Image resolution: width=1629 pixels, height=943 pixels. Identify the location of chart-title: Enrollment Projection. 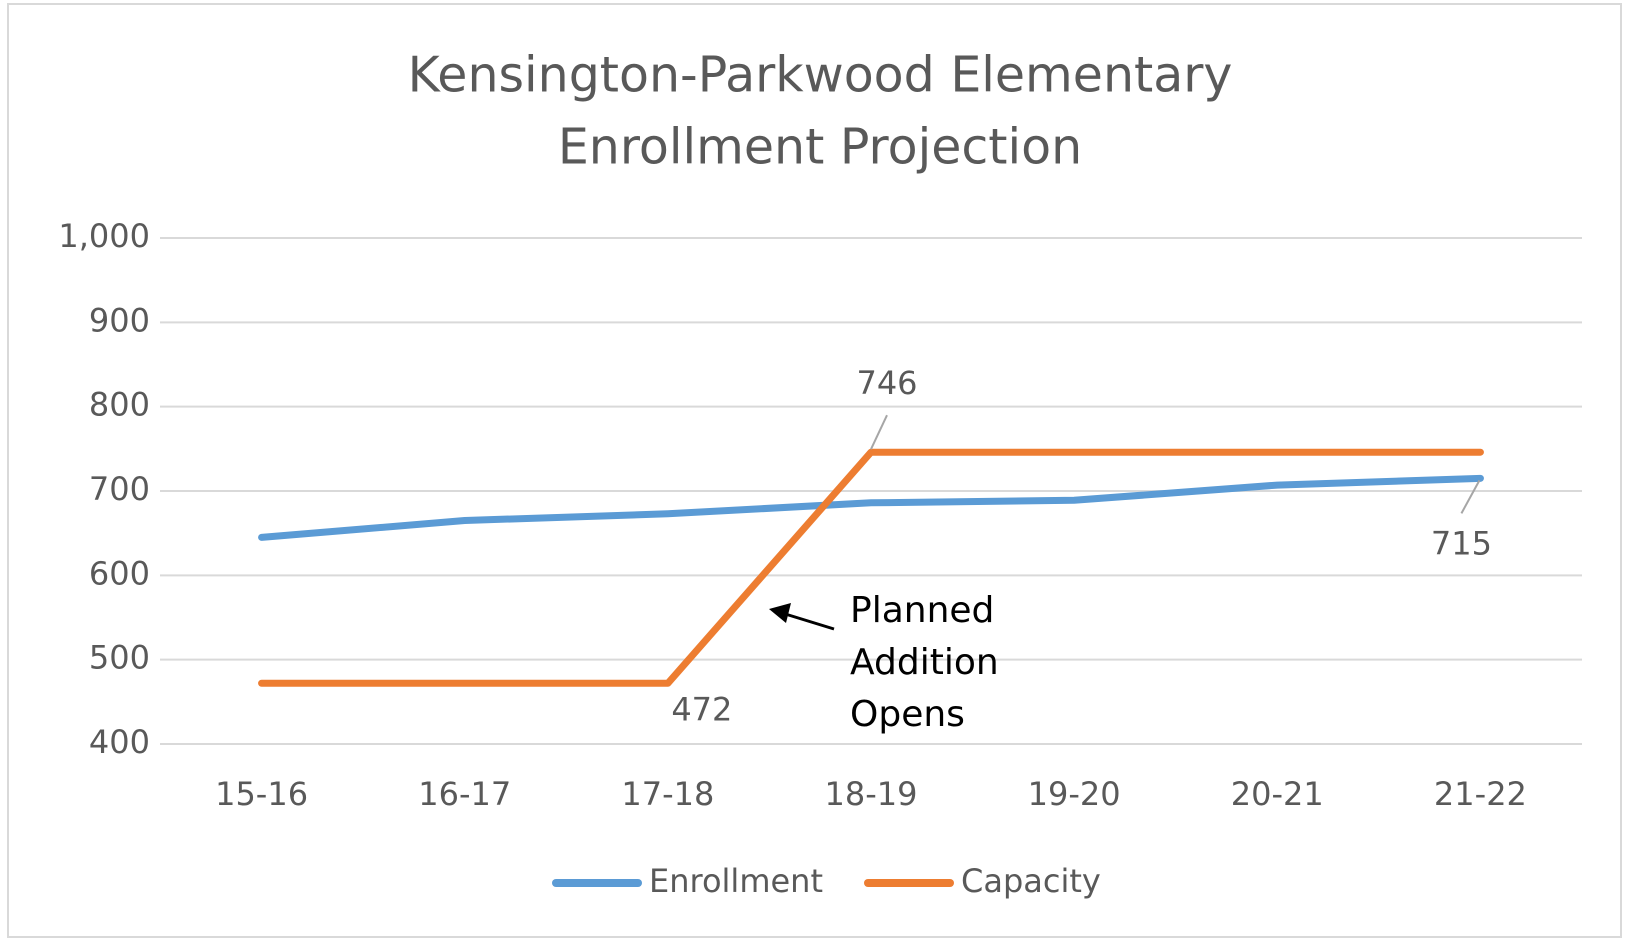
(820, 147).